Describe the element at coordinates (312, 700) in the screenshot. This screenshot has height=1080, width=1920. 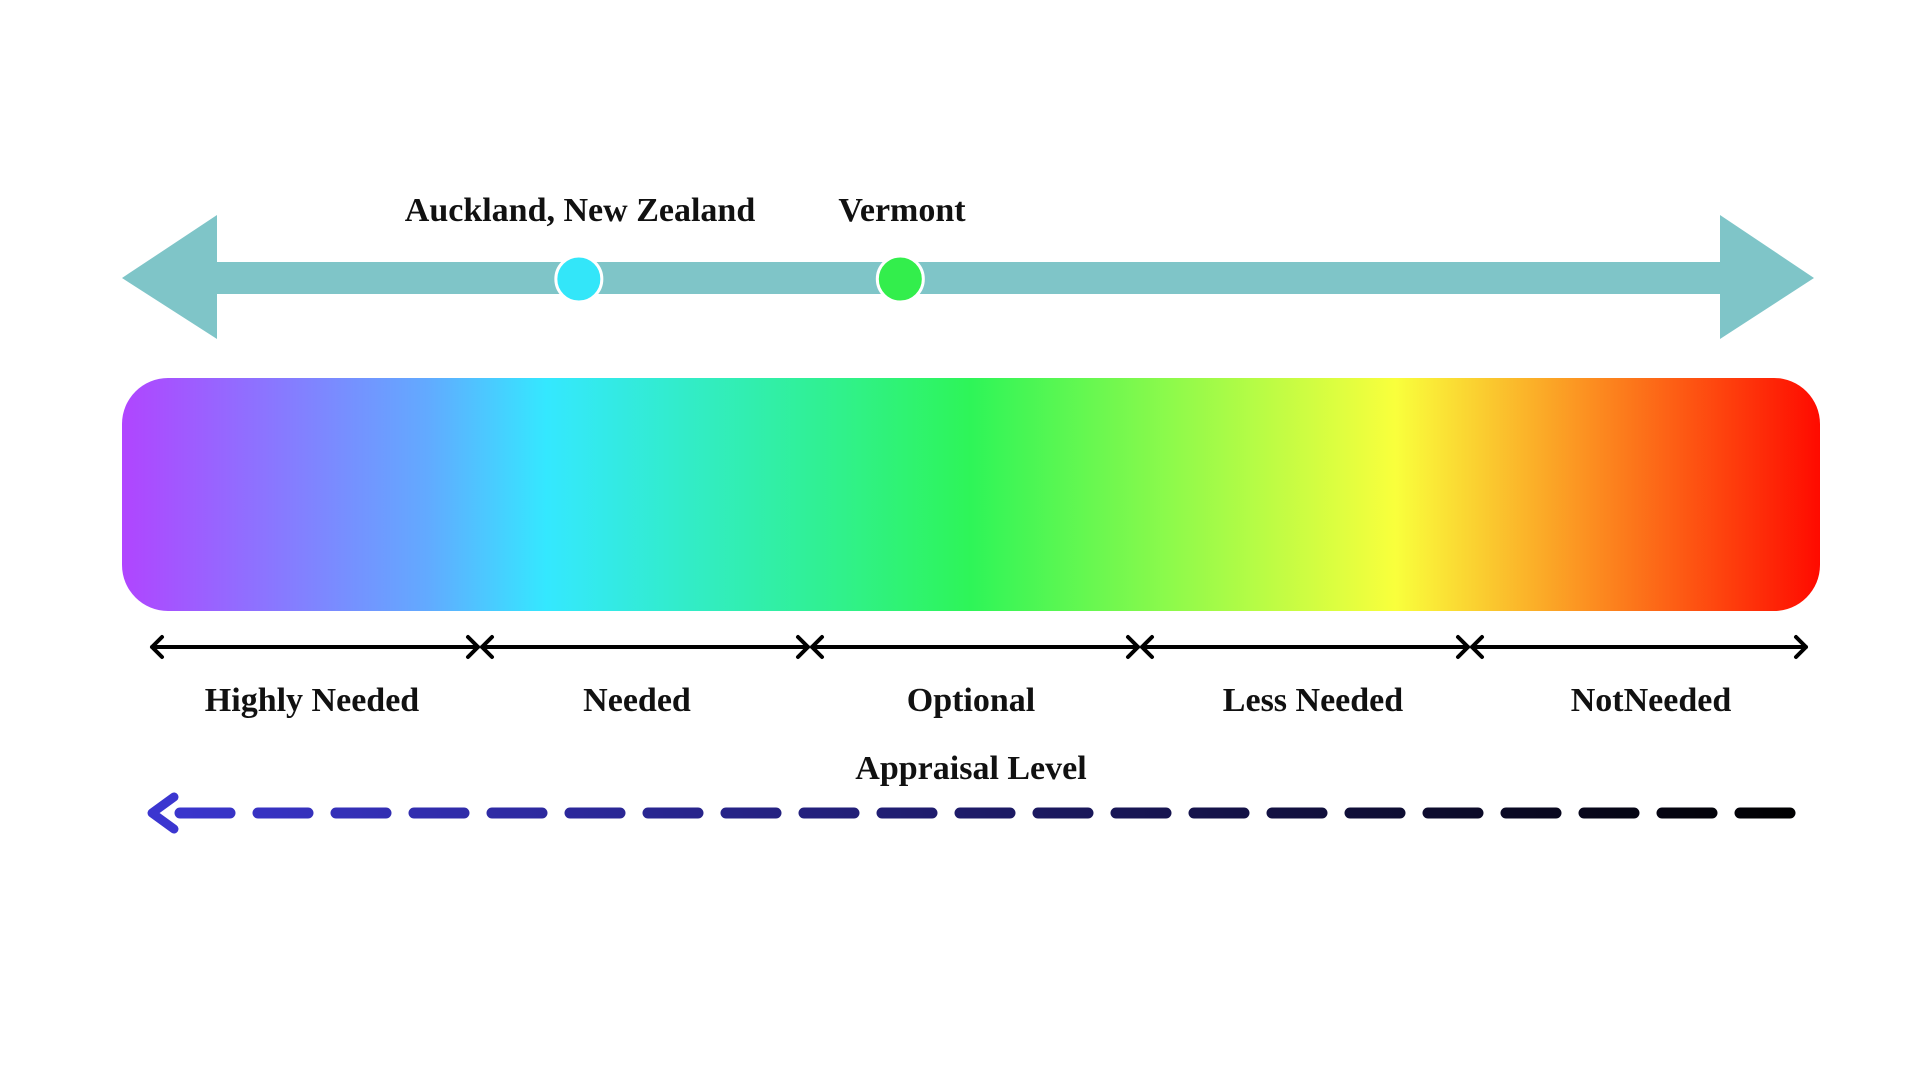
I see `category-label-highly-needed: Highly Needed` at that location.